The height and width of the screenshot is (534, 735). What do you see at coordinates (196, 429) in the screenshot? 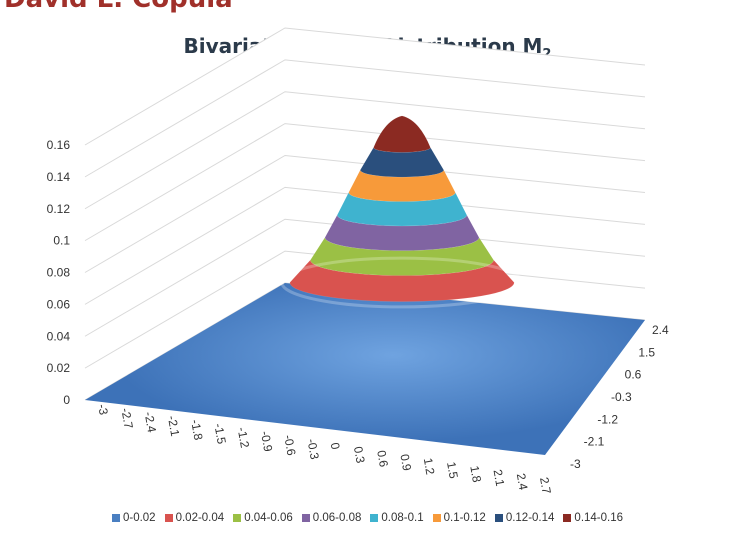
I see `x-tick-label: -1.8` at bounding box center [196, 429].